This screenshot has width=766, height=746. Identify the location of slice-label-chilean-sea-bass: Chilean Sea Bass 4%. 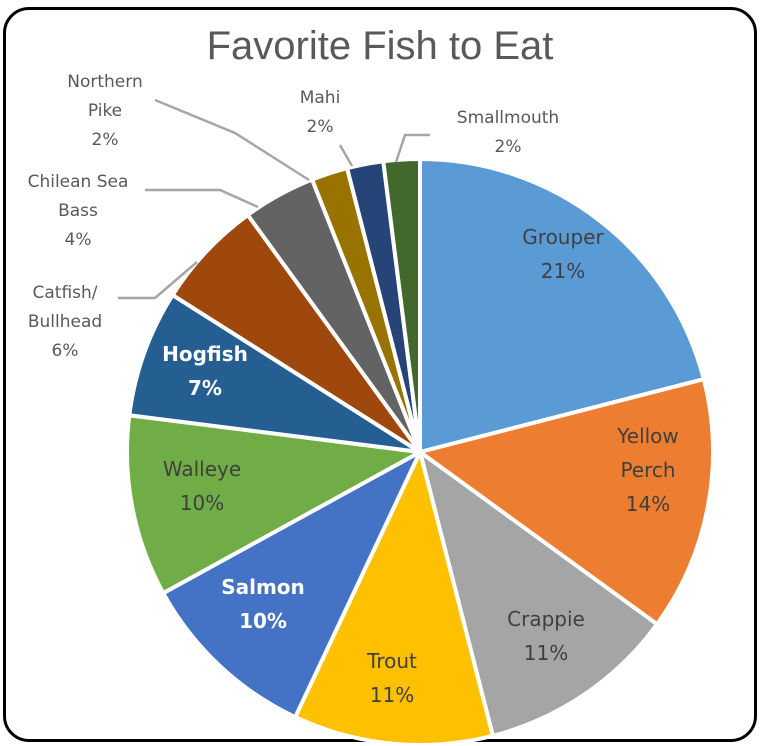
(78, 211).